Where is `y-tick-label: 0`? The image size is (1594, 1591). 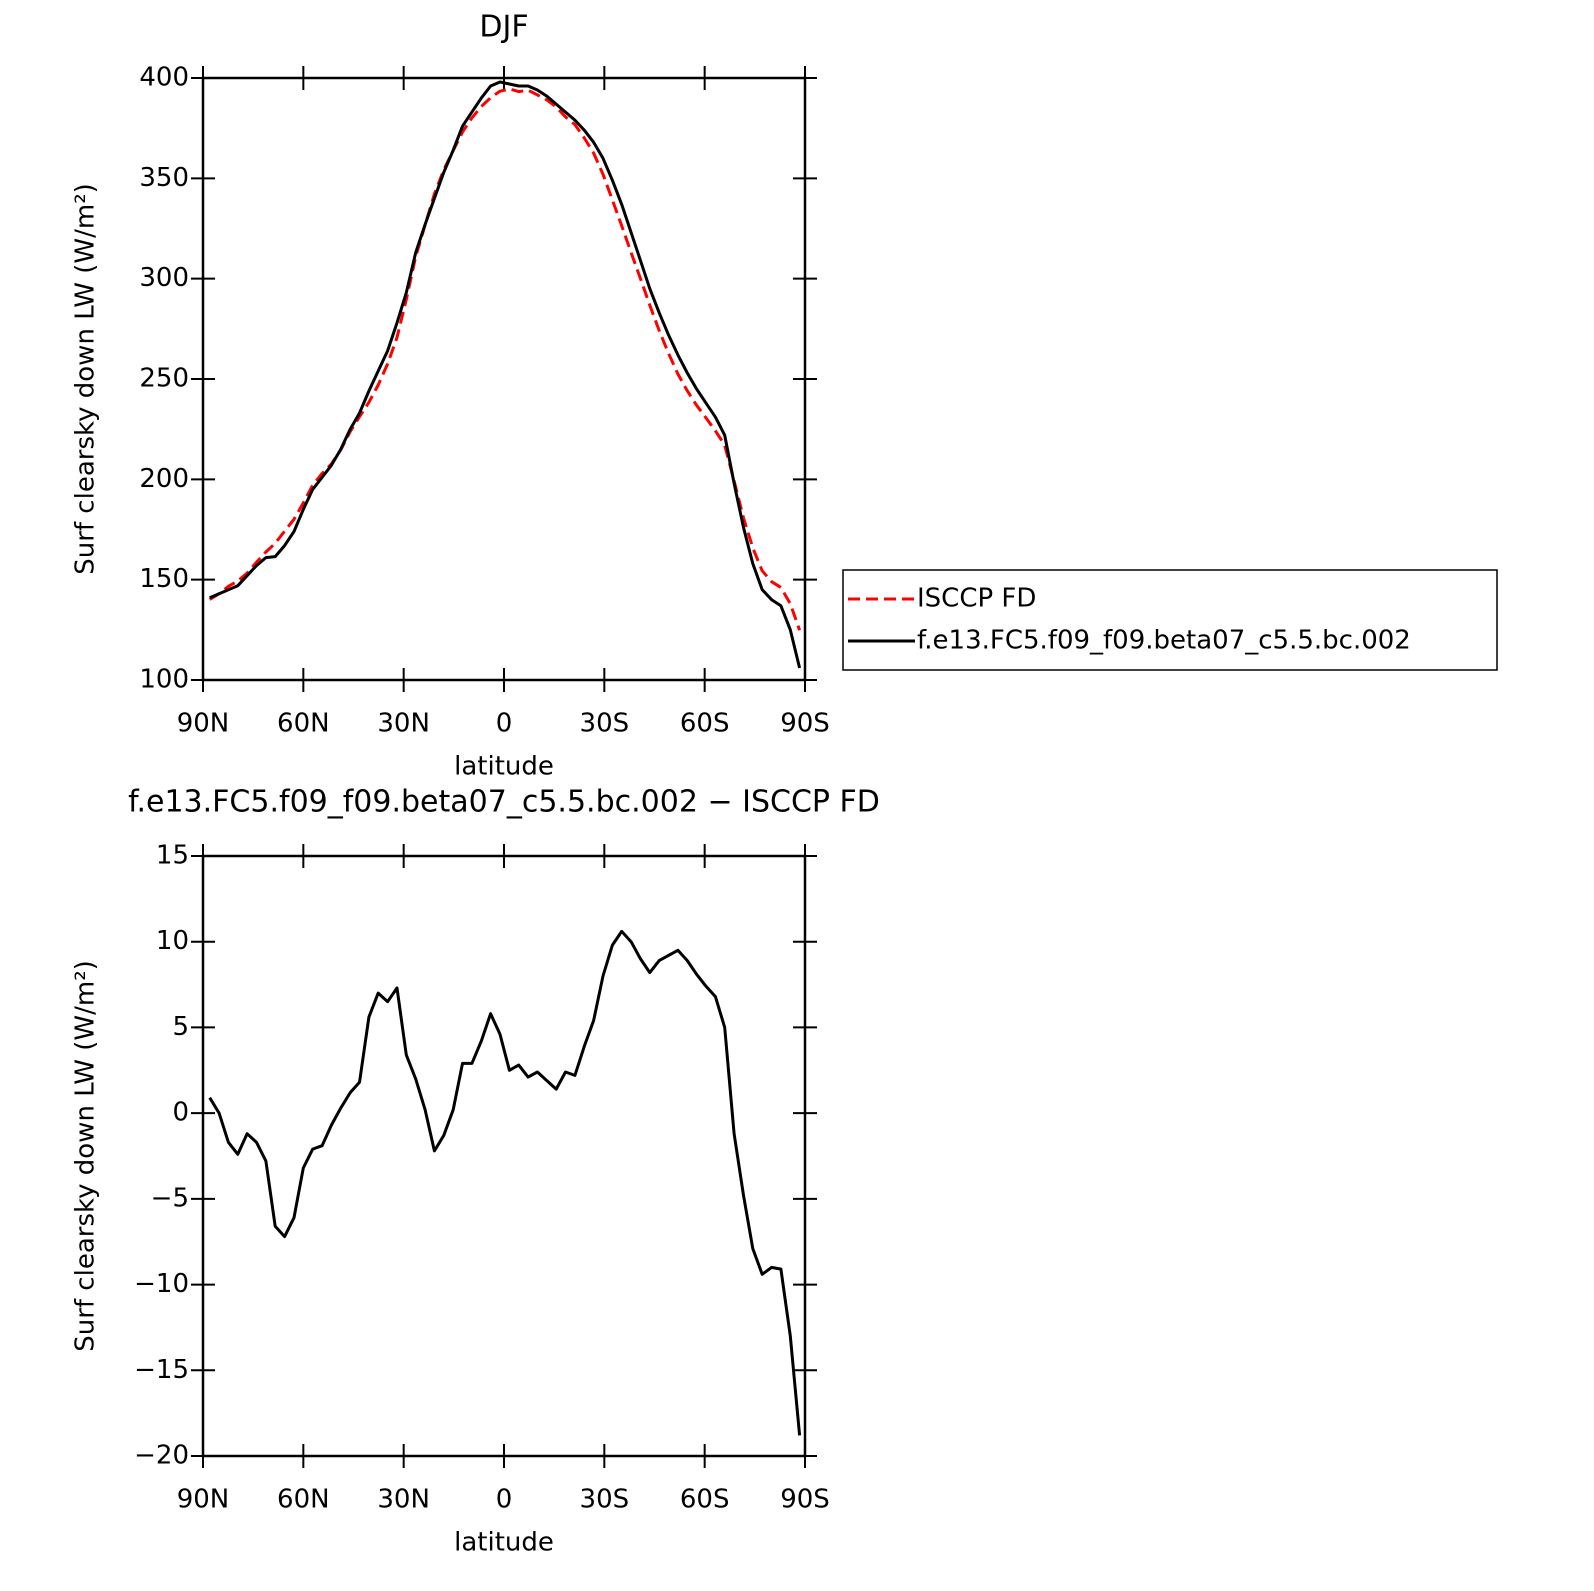
y-tick-label: 0 is located at coordinates (180, 1113).